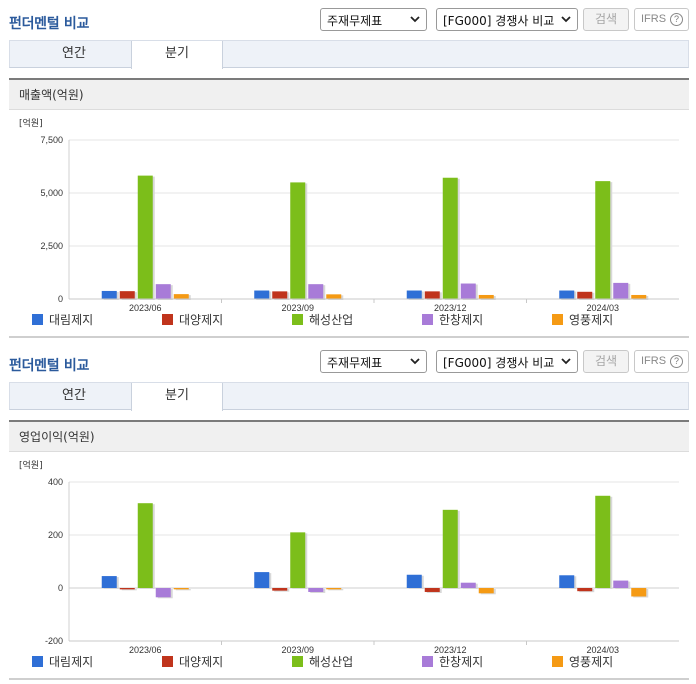  I want to click on y-tick-label: 200, so click(55, 535).